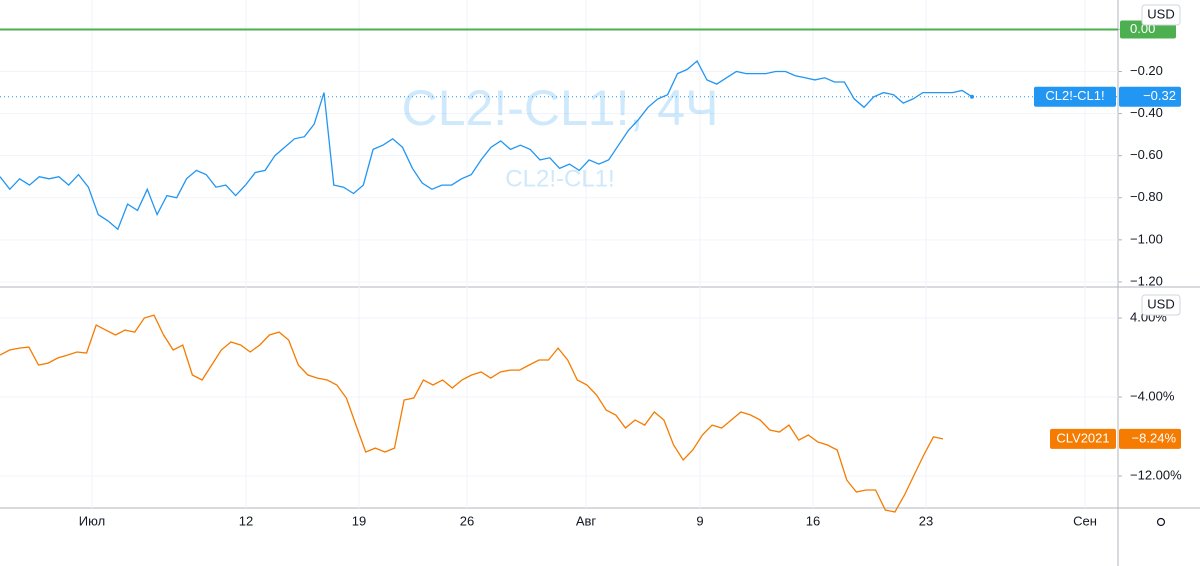 This screenshot has height=566, width=1200. What do you see at coordinates (1152, 395) in the screenshot?
I see `y-tick-label: −4.00%` at bounding box center [1152, 395].